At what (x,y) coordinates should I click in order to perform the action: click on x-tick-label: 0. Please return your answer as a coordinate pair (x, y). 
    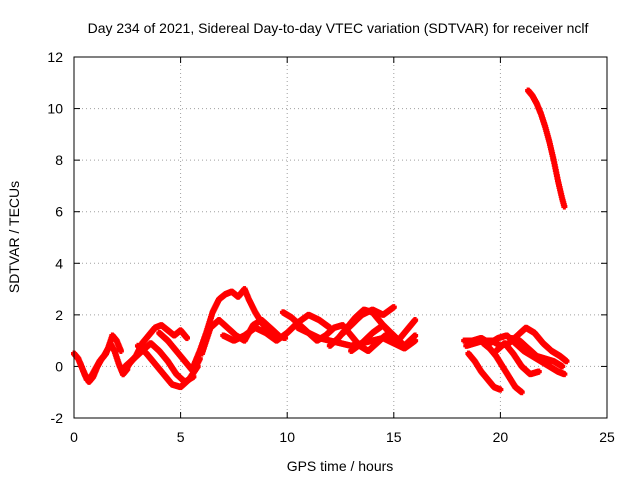
    Looking at the image, I should click on (74, 437).